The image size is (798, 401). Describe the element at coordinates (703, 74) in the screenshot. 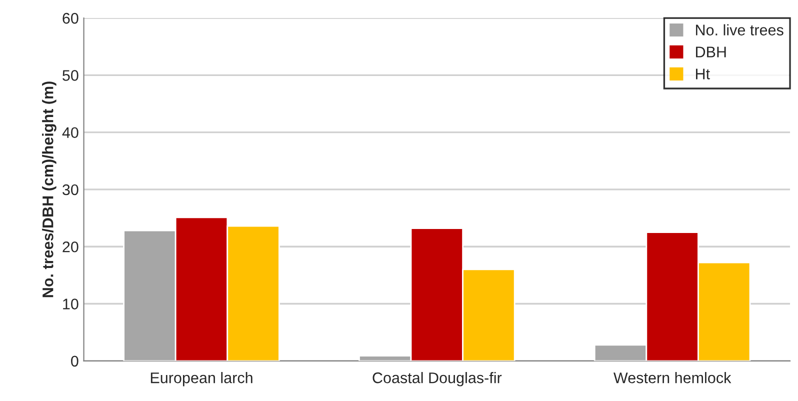

I see `legend-label: Ht` at that location.